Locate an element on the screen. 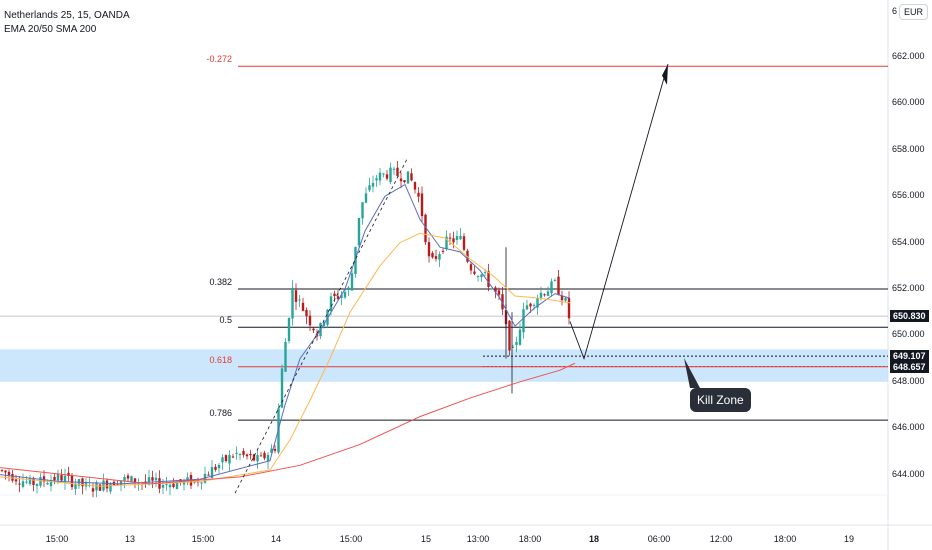 This screenshot has width=932, height=550. price-tick: 656.000 is located at coordinates (908, 195).